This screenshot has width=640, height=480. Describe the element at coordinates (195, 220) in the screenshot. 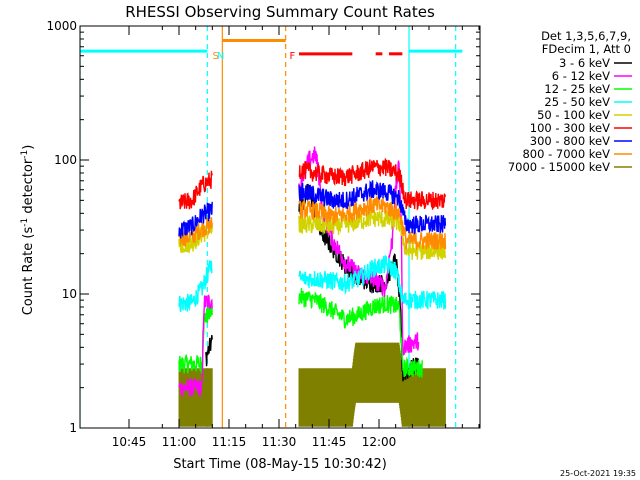

I see `series-300-800-kev-seg0` at that location.